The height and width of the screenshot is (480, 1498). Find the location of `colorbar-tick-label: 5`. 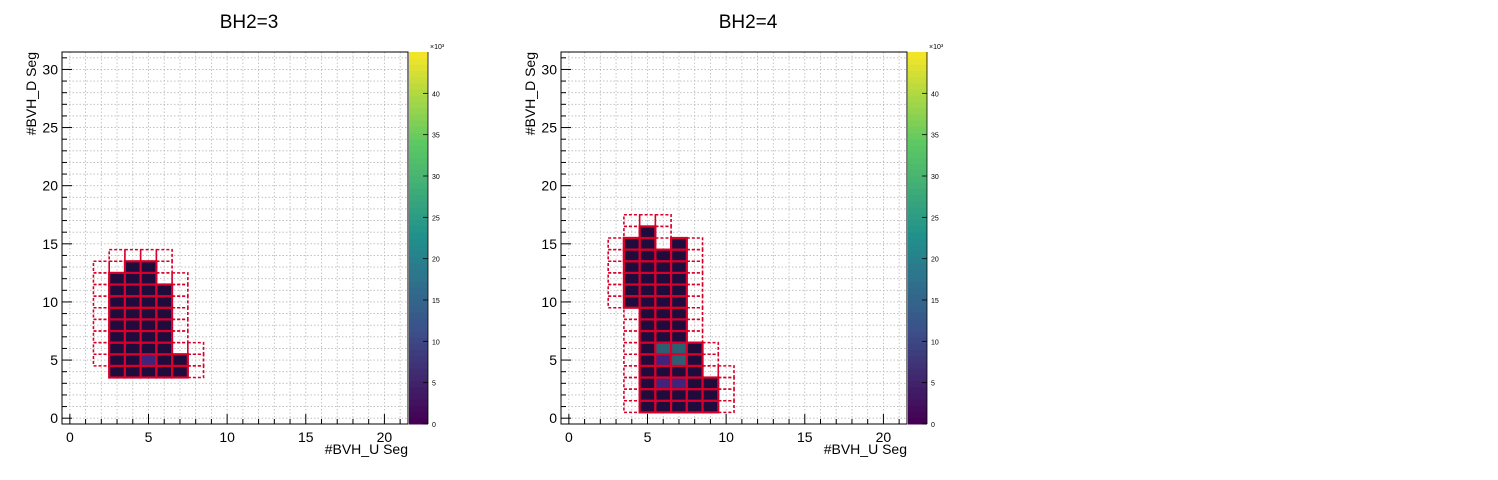

colorbar-tick-label: 5 is located at coordinates (933, 384).